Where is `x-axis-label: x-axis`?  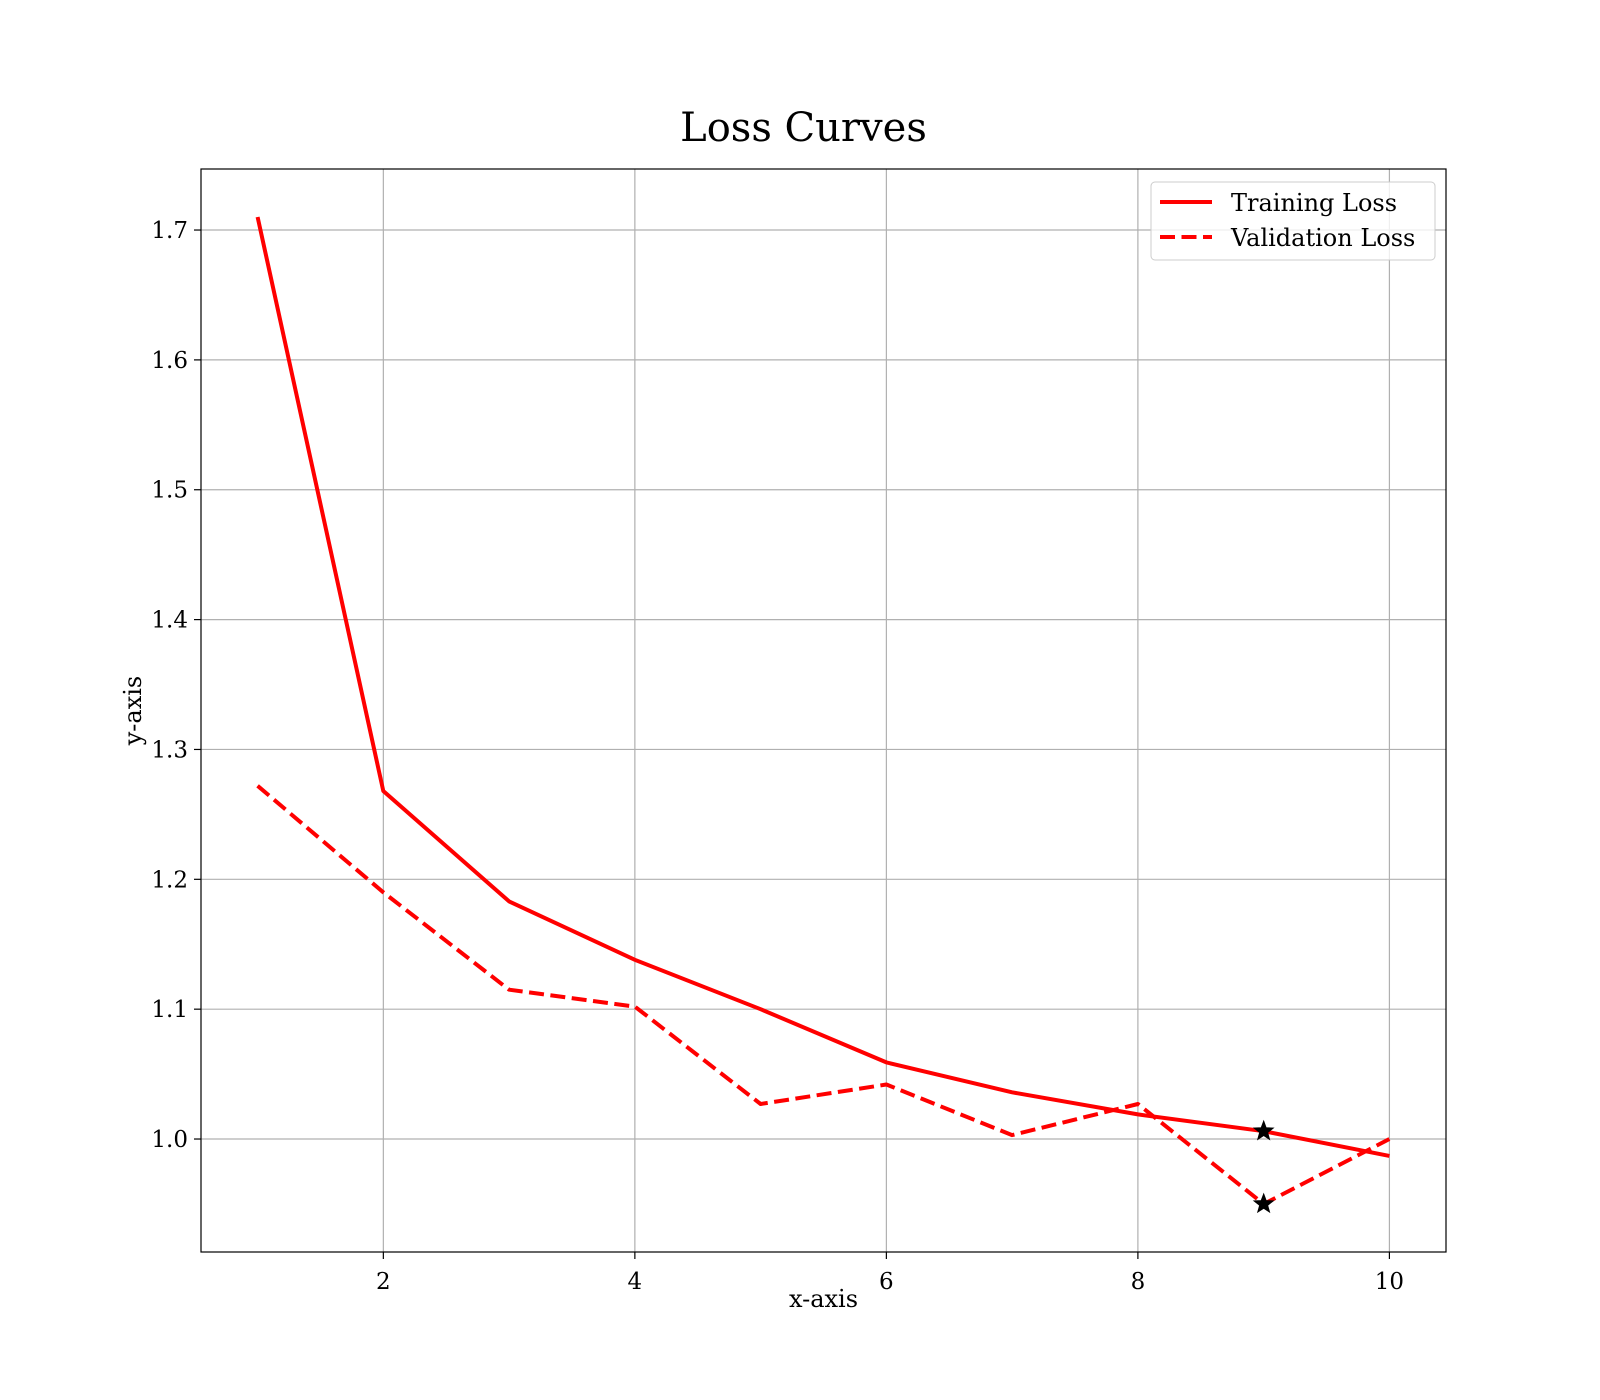
x-axis-label: x-axis is located at coordinates (823, 1299).